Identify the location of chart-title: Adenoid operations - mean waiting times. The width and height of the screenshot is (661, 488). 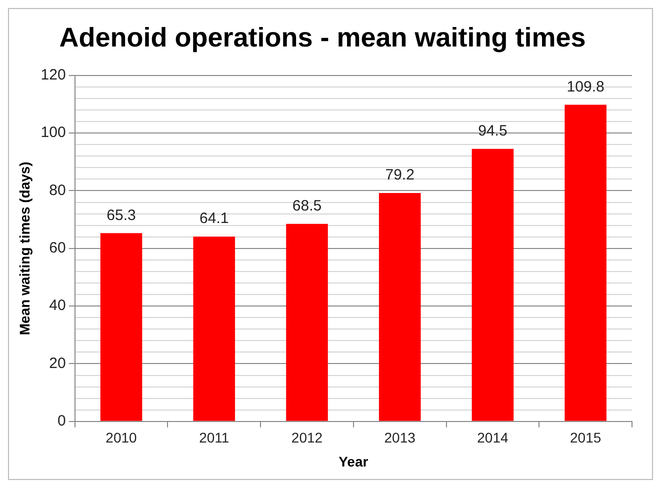
(322, 37).